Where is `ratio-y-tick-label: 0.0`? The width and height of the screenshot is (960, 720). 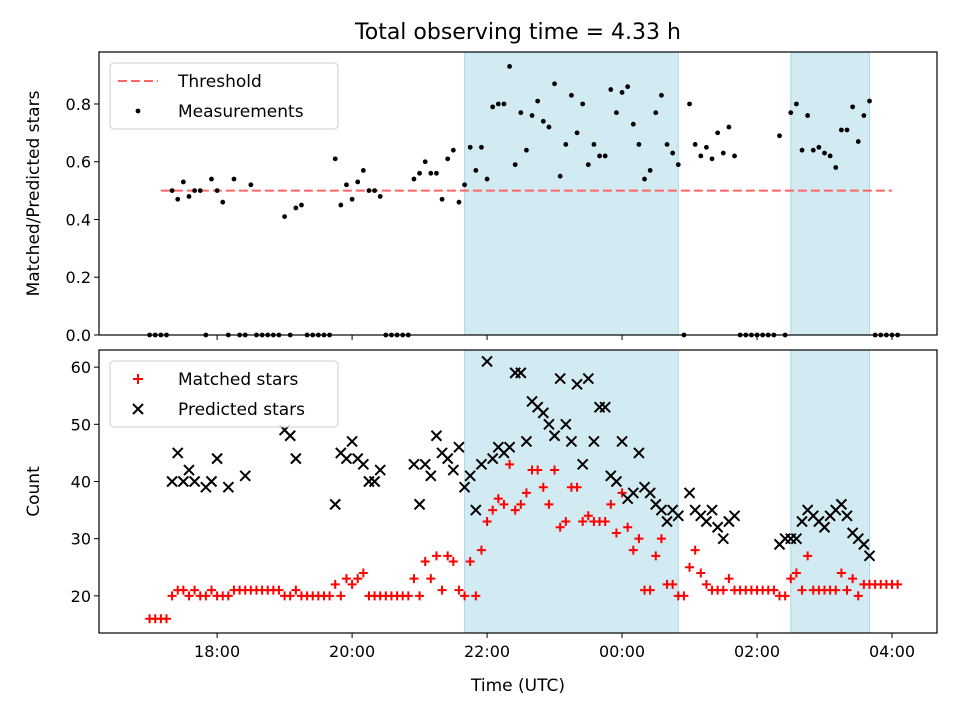
ratio-y-tick-label: 0.0 is located at coordinates (78, 335).